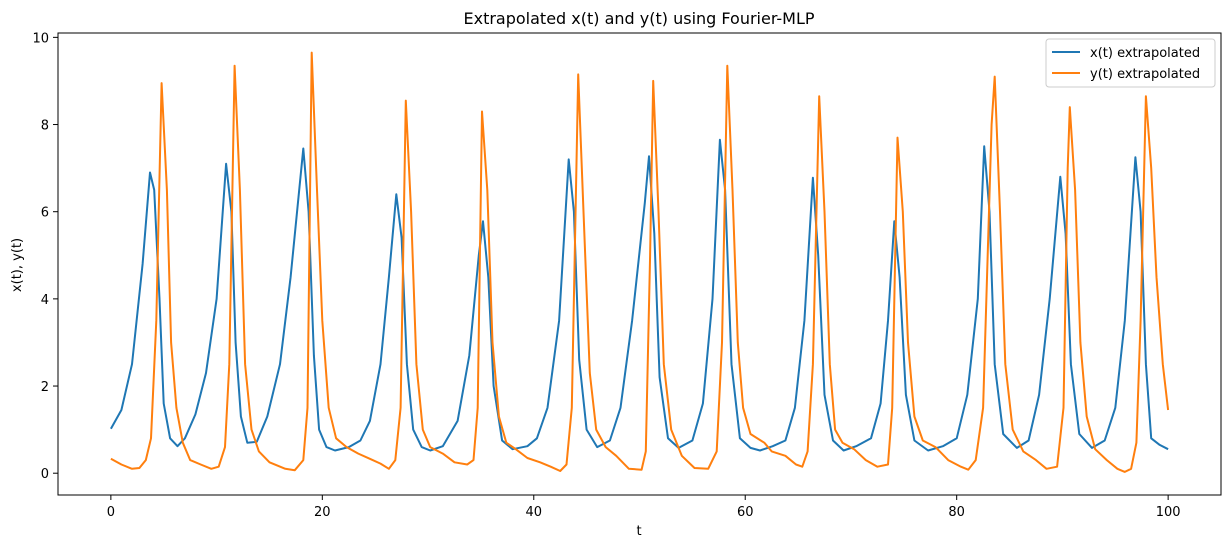 The width and height of the screenshot is (1232, 548). I want to click on y-axis-ticks: 0 2 4 6 8 10, so click(45, 256).